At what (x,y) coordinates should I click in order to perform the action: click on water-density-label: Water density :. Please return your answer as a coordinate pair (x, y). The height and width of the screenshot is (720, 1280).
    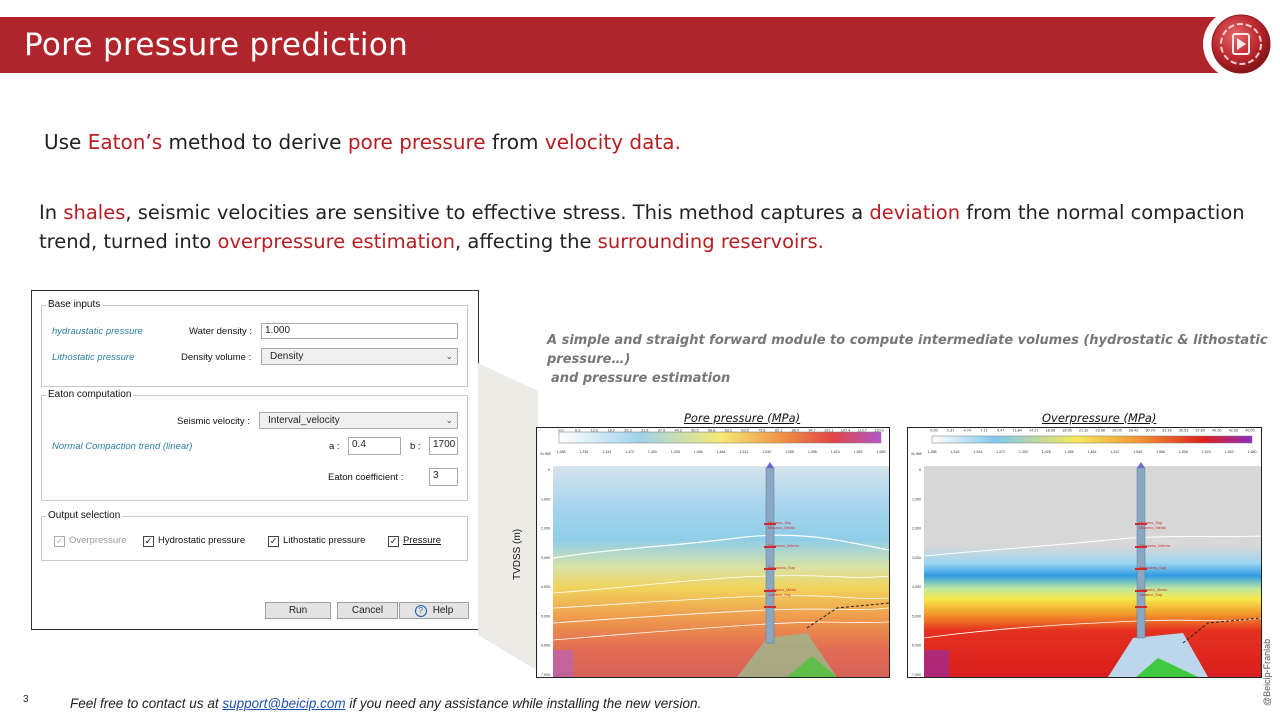
    Looking at the image, I should click on (221, 331).